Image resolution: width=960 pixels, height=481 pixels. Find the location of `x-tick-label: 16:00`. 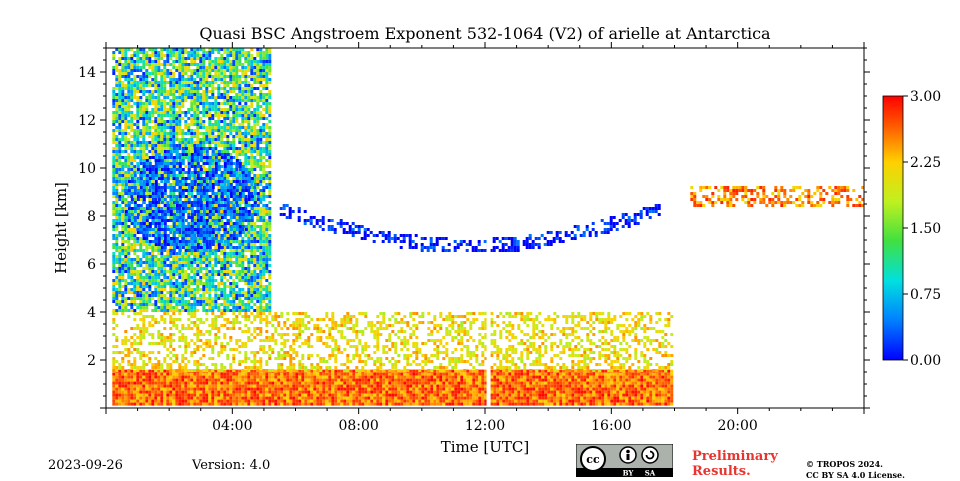

x-tick-label: 16:00 is located at coordinates (611, 426).